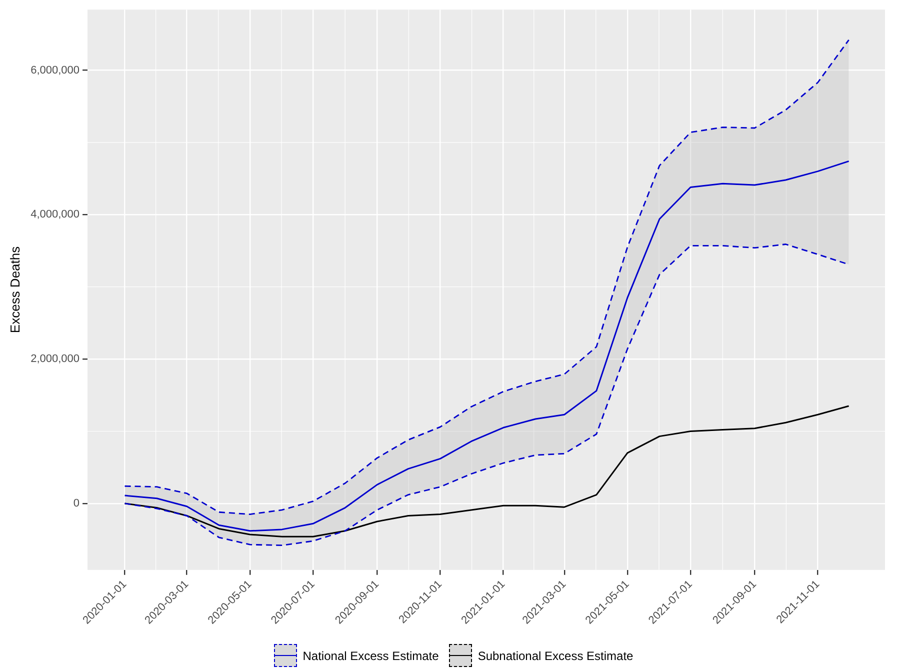 This screenshot has width=907, height=672. What do you see at coordinates (370, 655) in the screenshot?
I see `legend-label: National Excess Estimate` at bounding box center [370, 655].